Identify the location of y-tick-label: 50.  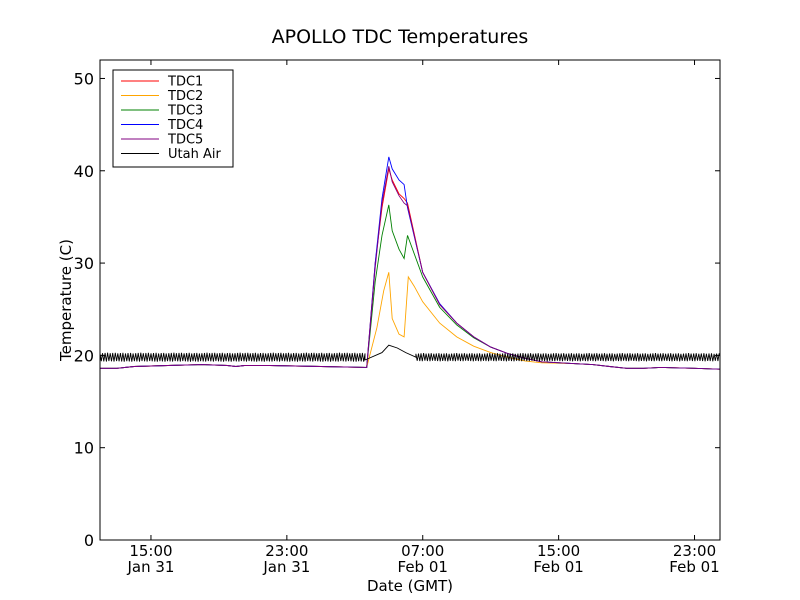
(84, 78).